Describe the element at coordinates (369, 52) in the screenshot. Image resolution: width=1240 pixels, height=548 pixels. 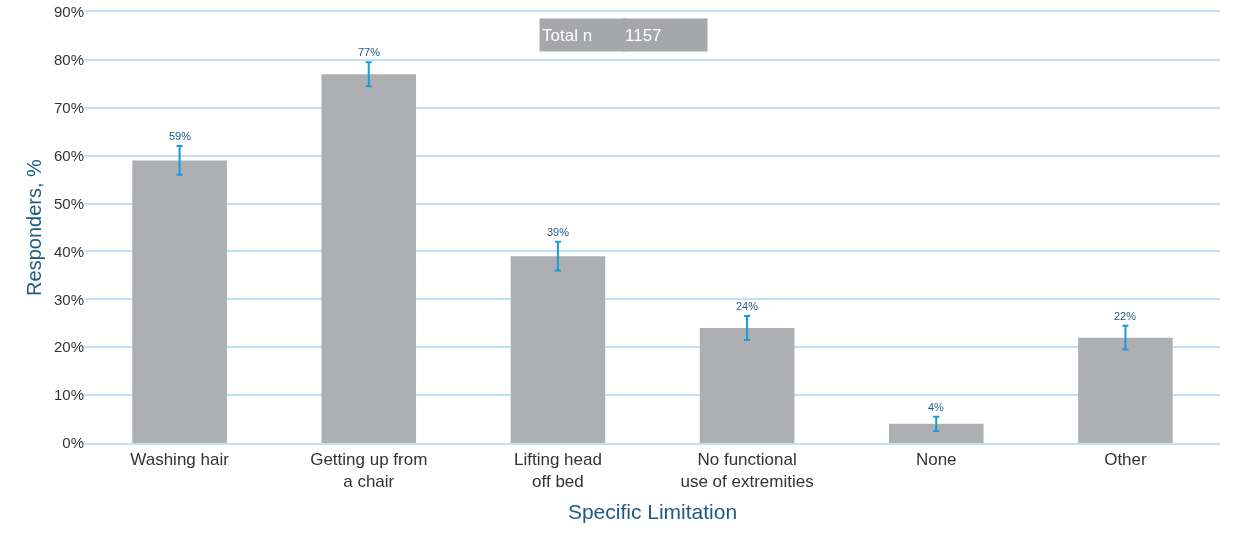
I see `data-label: 77%` at that location.